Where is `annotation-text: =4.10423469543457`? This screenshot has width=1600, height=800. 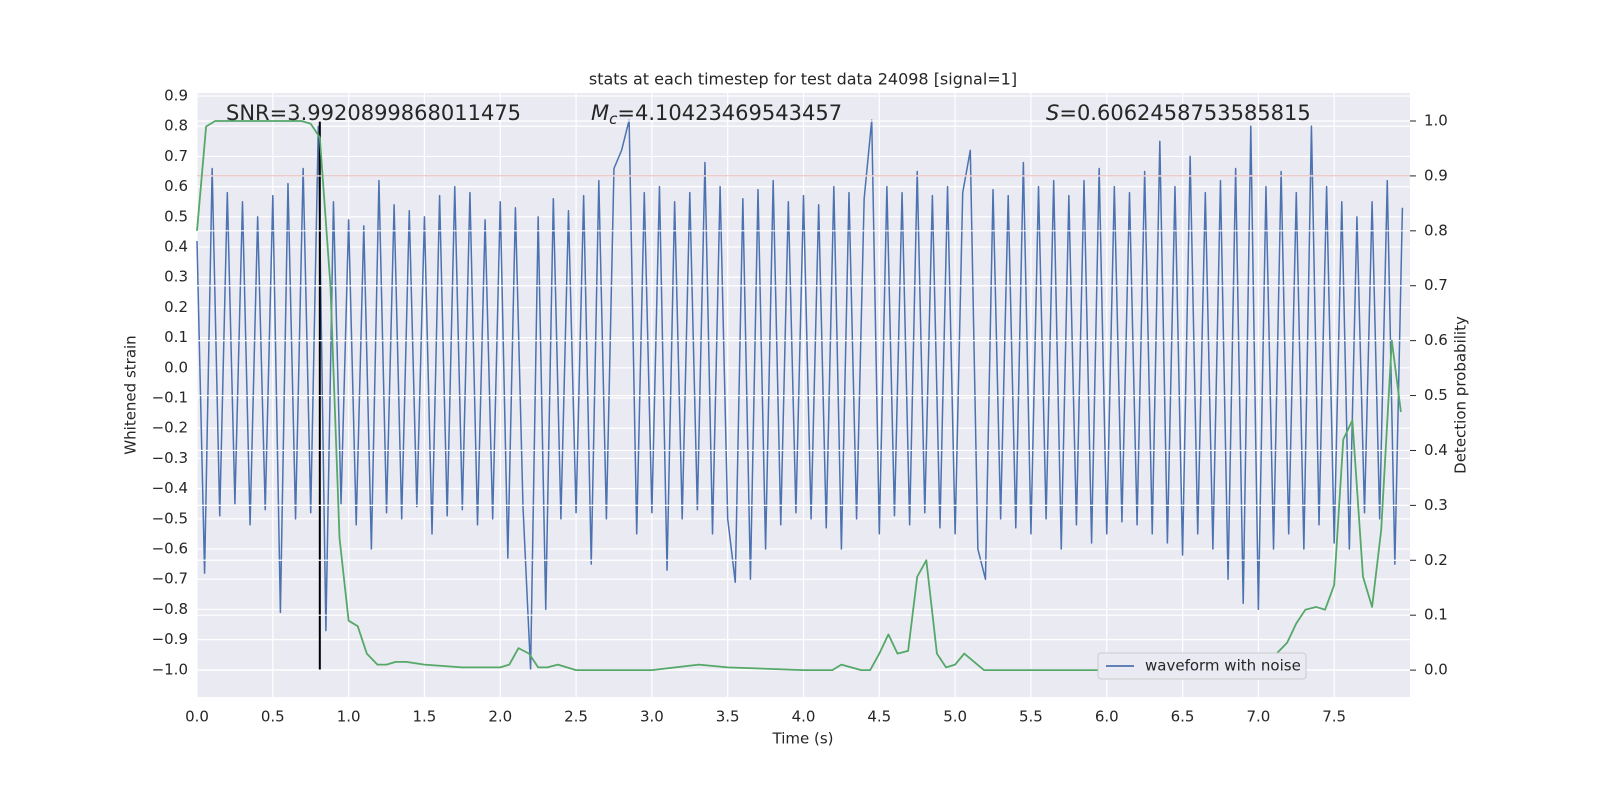 annotation-text: =4.10423469543457 is located at coordinates (729, 113).